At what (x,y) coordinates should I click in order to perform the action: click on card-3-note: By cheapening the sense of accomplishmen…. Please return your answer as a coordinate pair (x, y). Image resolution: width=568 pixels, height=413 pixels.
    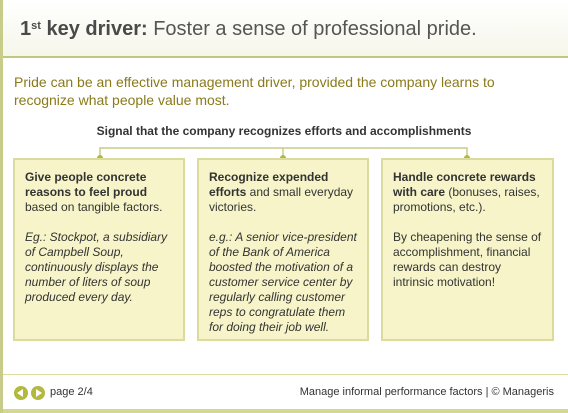
    Looking at the image, I should click on (467, 259).